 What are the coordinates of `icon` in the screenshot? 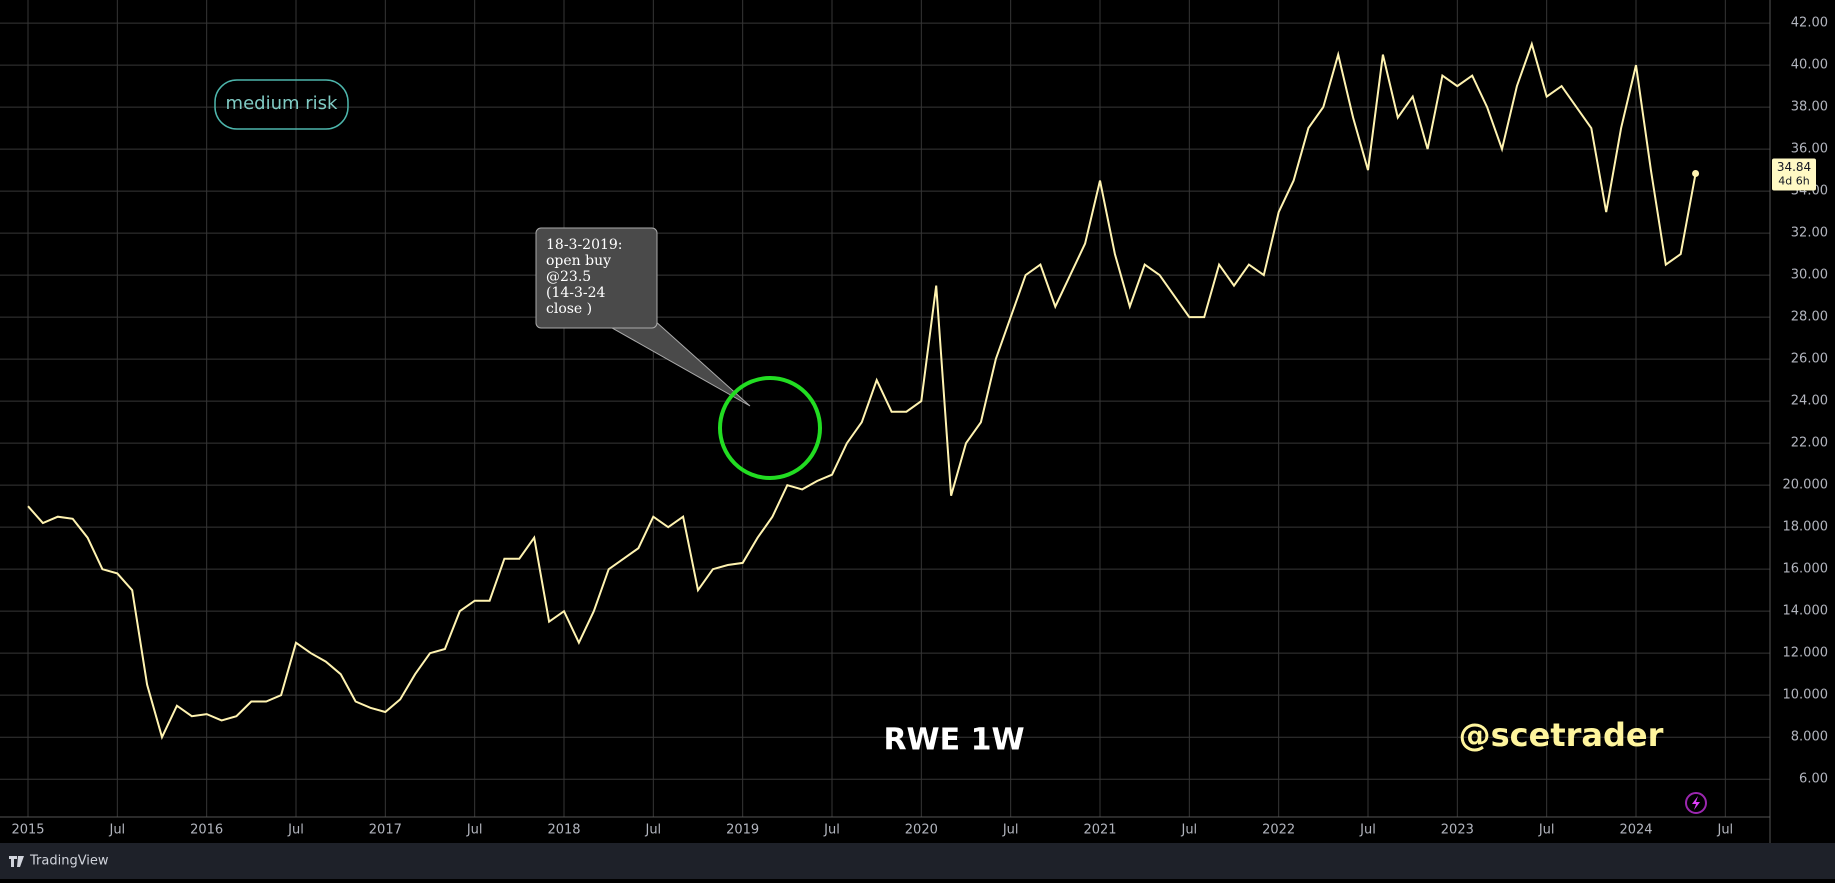 It's located at (1696, 803).